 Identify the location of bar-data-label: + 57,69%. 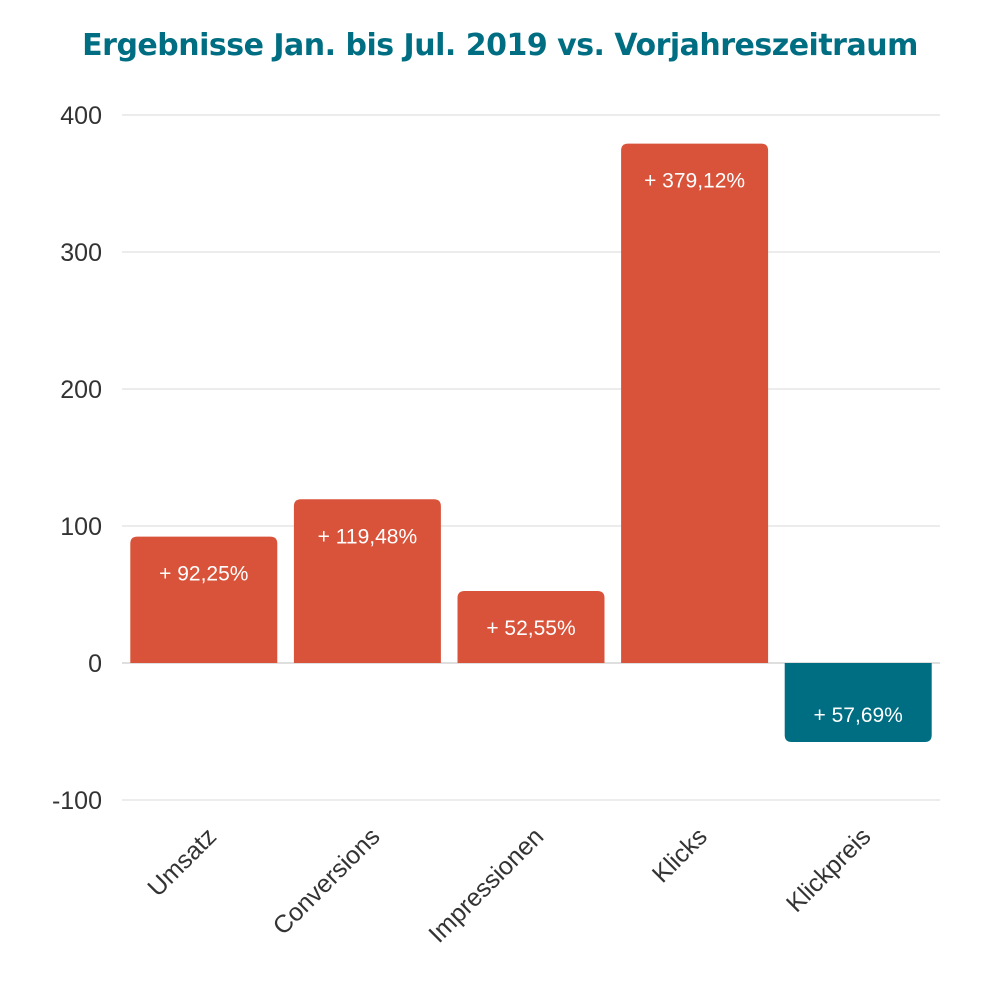
(858, 715).